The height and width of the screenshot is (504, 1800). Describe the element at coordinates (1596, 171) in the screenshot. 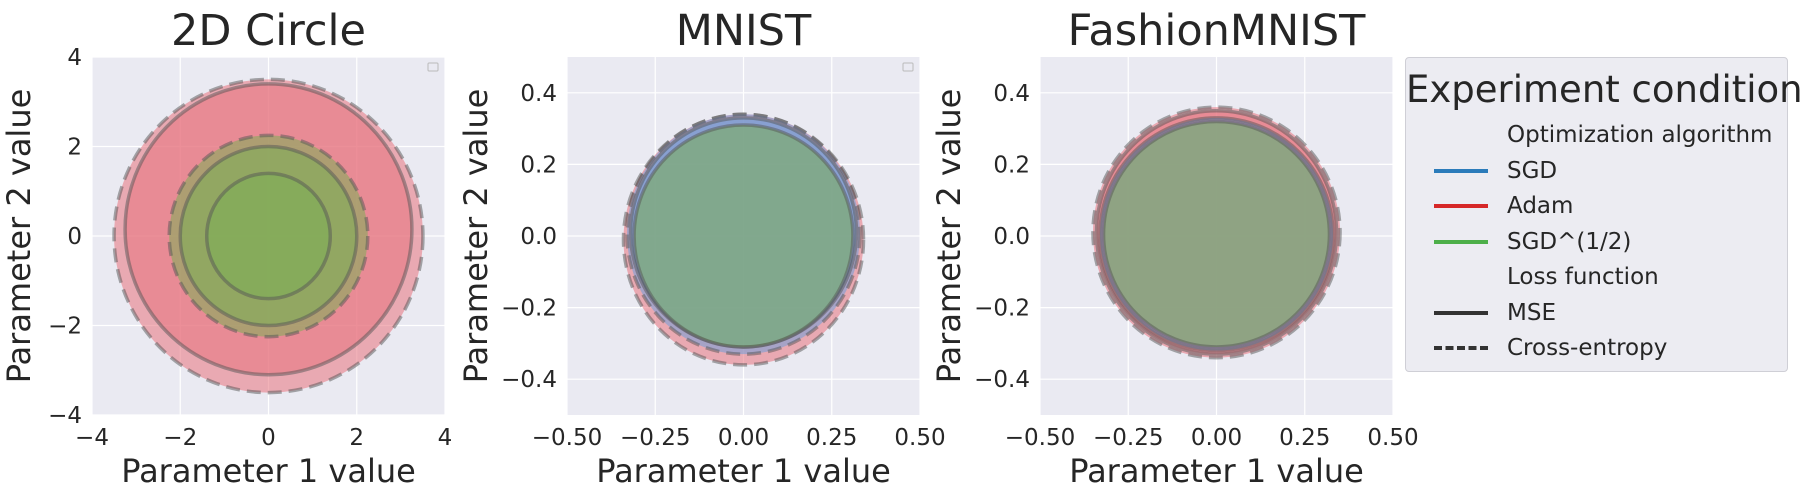

I see `legend-entry: SGD` at that location.